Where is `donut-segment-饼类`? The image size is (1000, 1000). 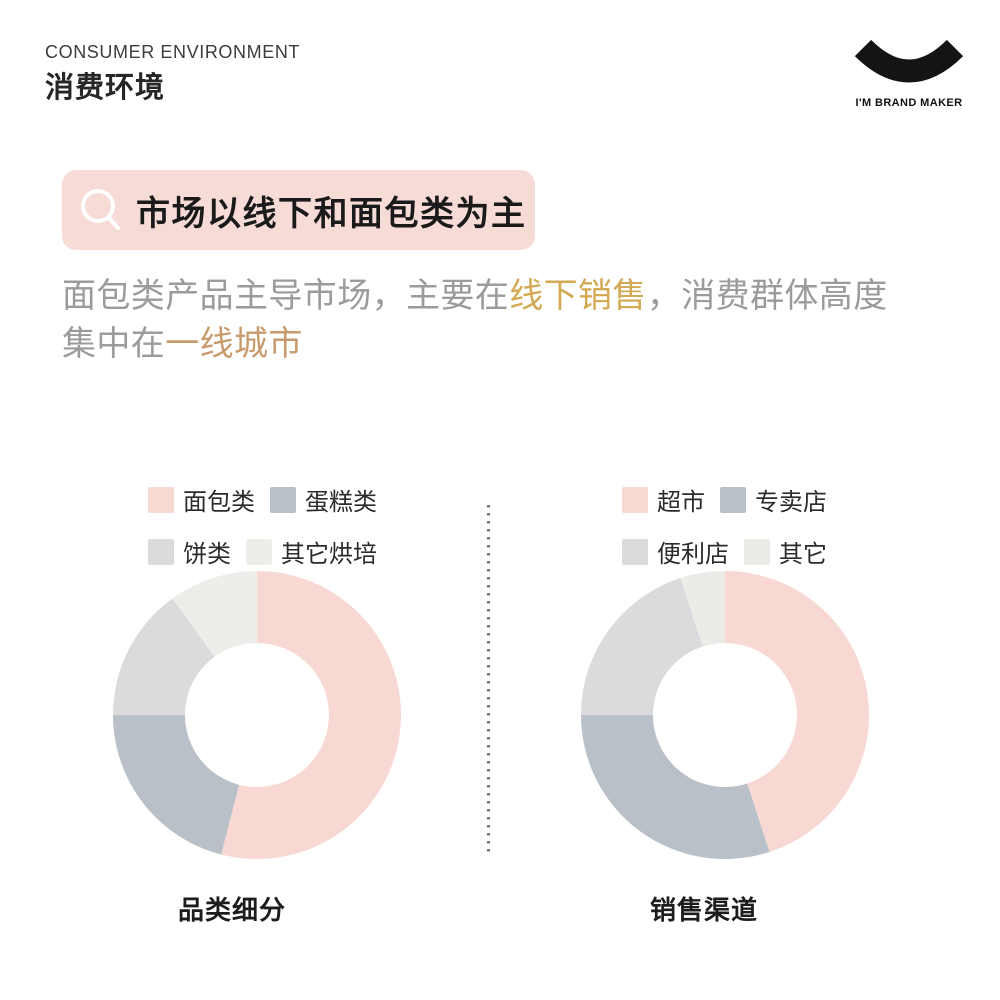
donut-segment-饼类 is located at coordinates (164, 656).